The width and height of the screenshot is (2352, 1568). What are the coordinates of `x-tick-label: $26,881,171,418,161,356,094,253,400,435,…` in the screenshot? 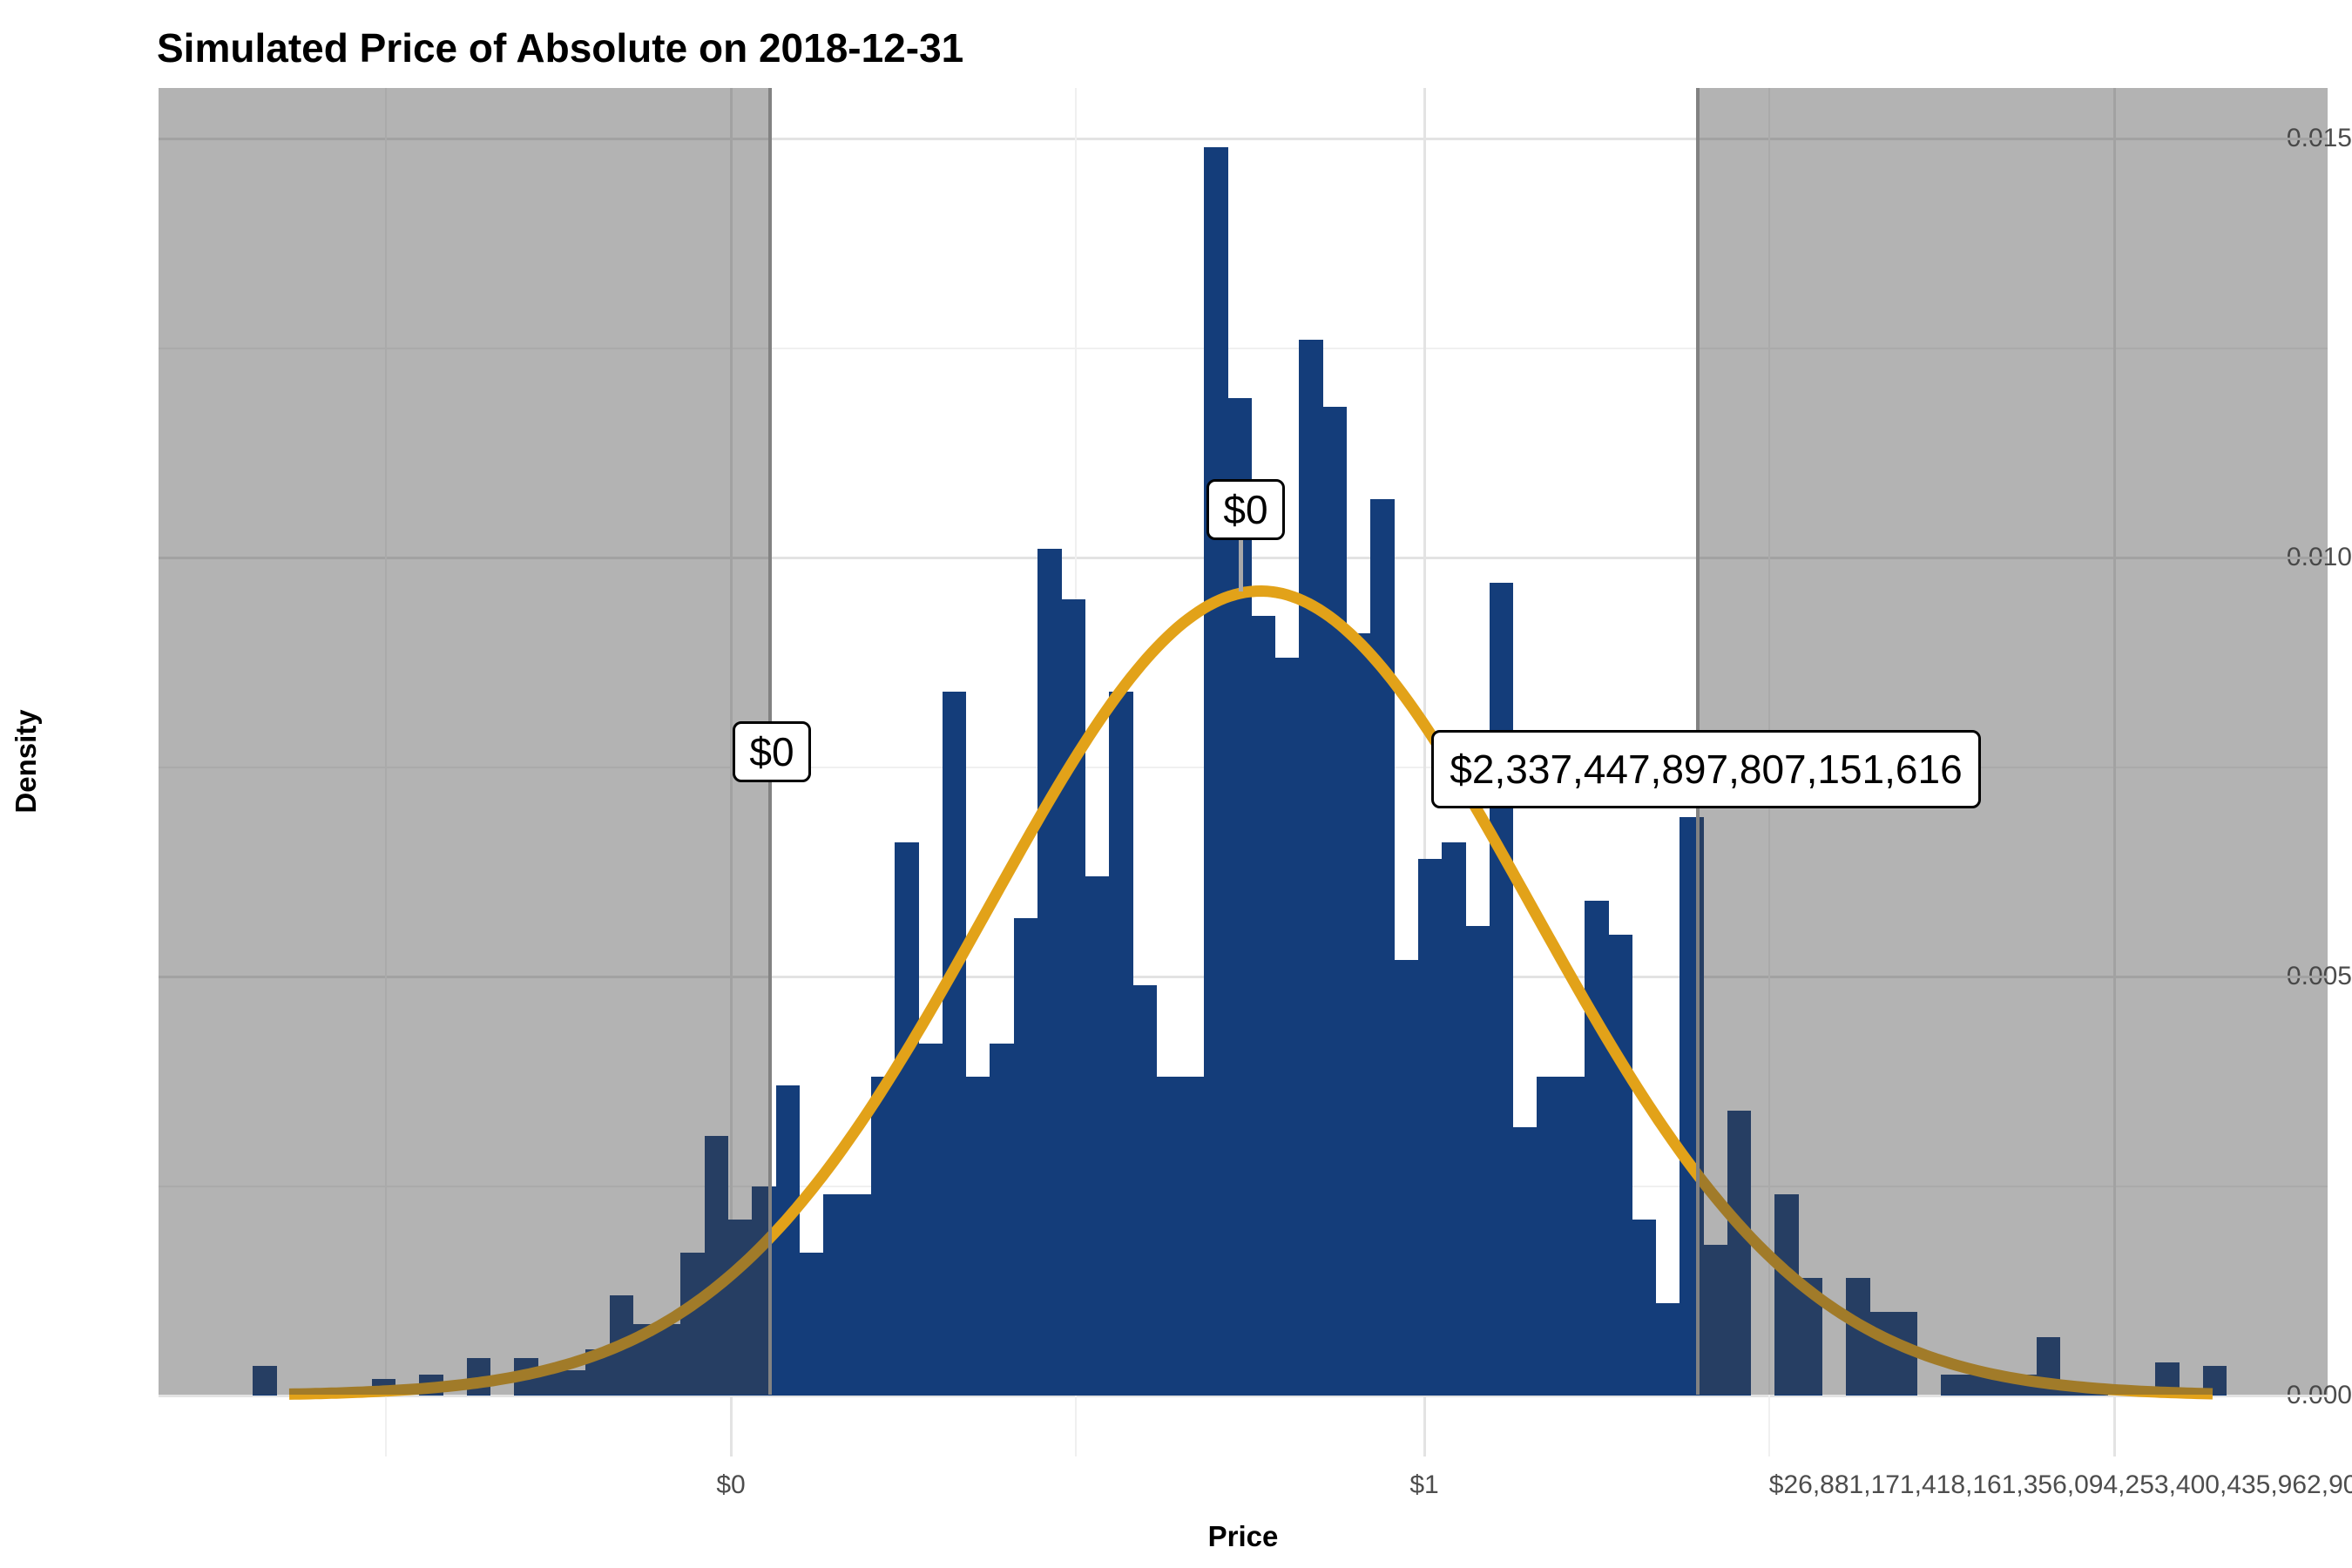 It's located at (2060, 1484).